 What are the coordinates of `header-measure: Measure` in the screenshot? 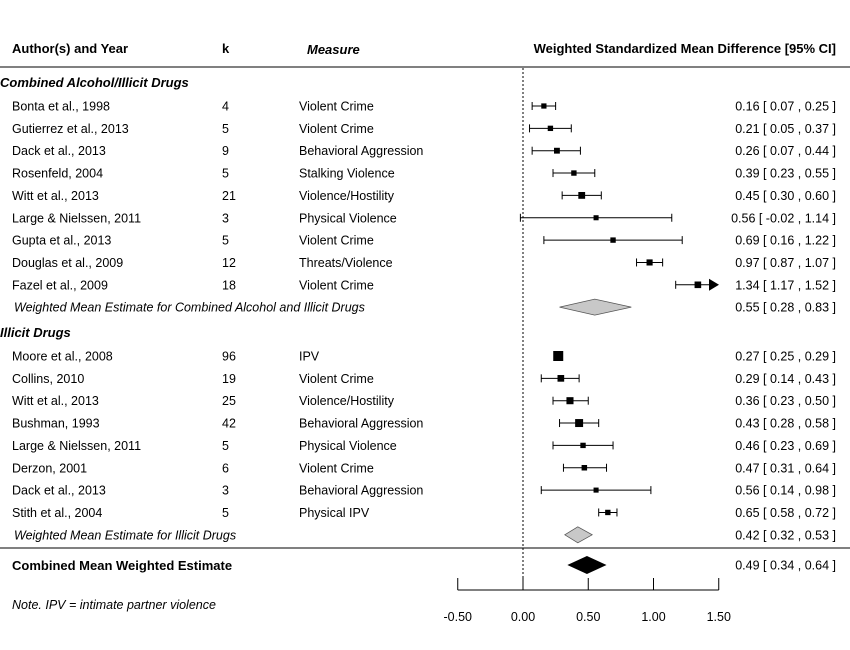 It's located at (333, 49).